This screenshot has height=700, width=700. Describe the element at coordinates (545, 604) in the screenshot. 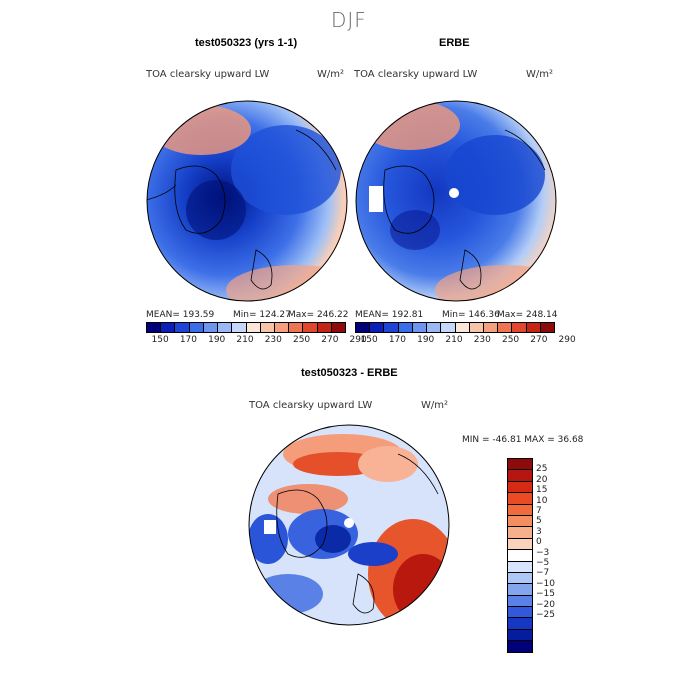

I see `colorbar-tick-label: −20` at that location.